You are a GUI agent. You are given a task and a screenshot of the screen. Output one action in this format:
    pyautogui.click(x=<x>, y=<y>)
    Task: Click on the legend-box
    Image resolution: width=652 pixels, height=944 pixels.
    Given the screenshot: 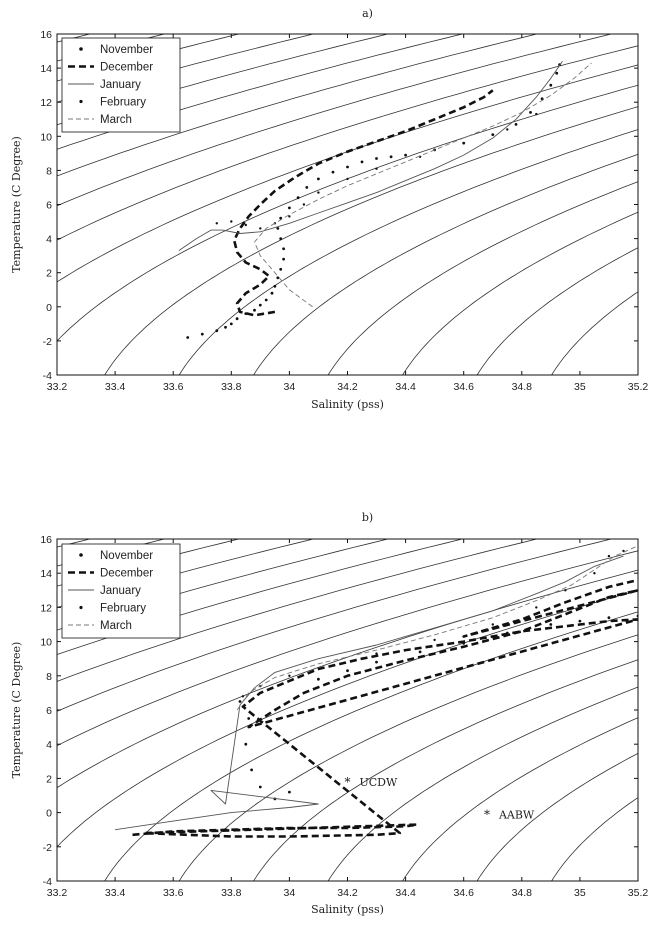 What is the action you would take?
    pyautogui.click(x=121, y=591)
    